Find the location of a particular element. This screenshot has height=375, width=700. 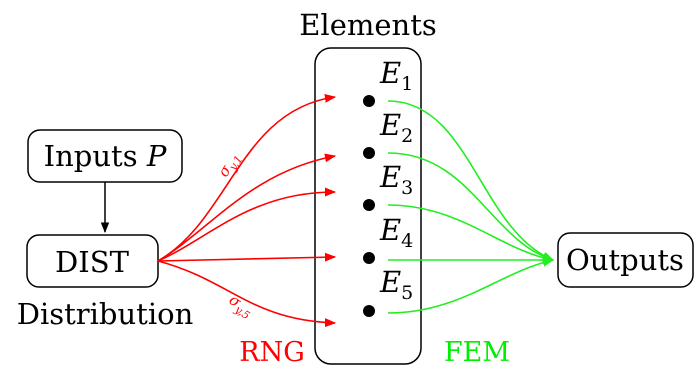

fem-edge-e5 is located at coordinates (471, 285).